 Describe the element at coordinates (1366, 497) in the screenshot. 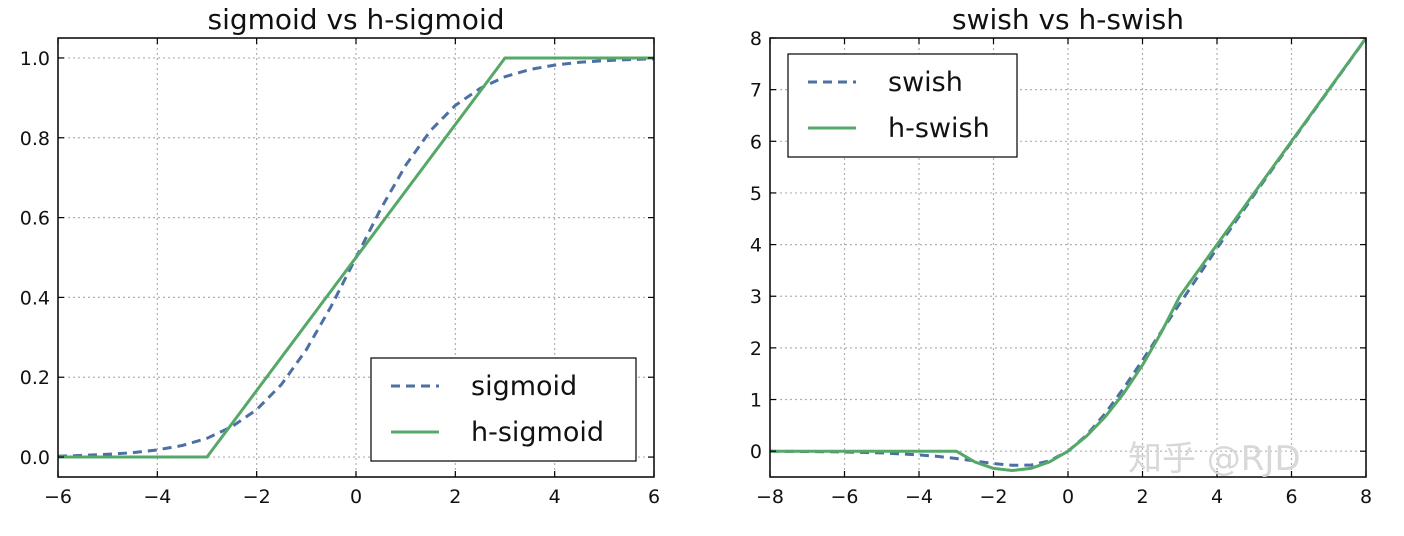

I see `x-tick-label: 8` at that location.